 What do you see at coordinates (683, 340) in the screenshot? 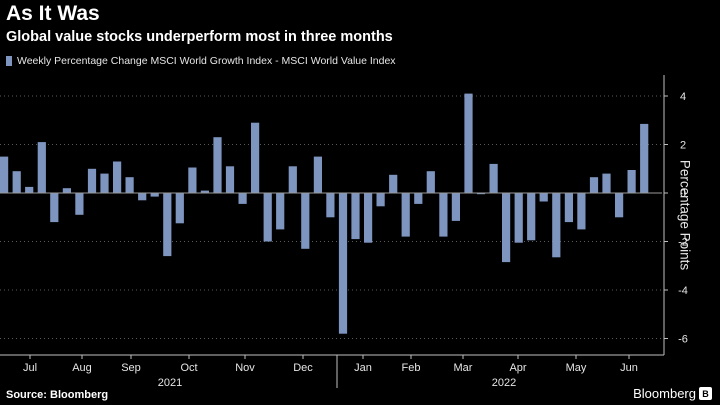
I see `y-tick-label: -6` at bounding box center [683, 340].